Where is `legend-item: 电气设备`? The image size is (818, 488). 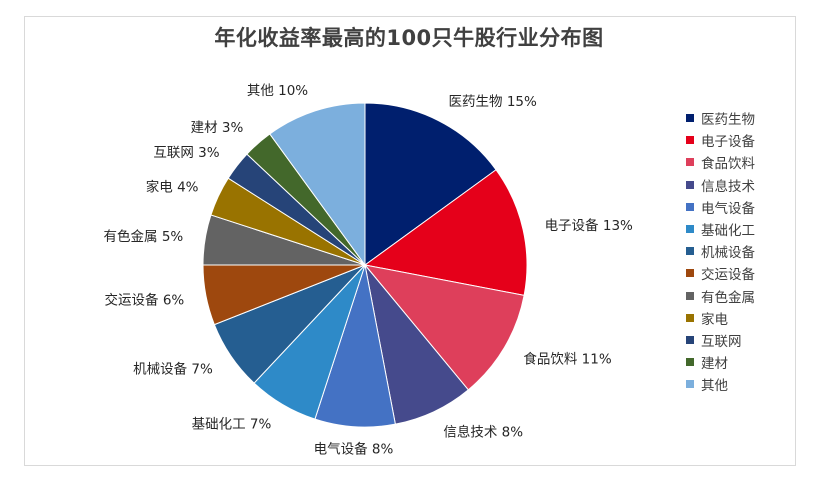
legend-item: 电气设备 is located at coordinates (720, 207).